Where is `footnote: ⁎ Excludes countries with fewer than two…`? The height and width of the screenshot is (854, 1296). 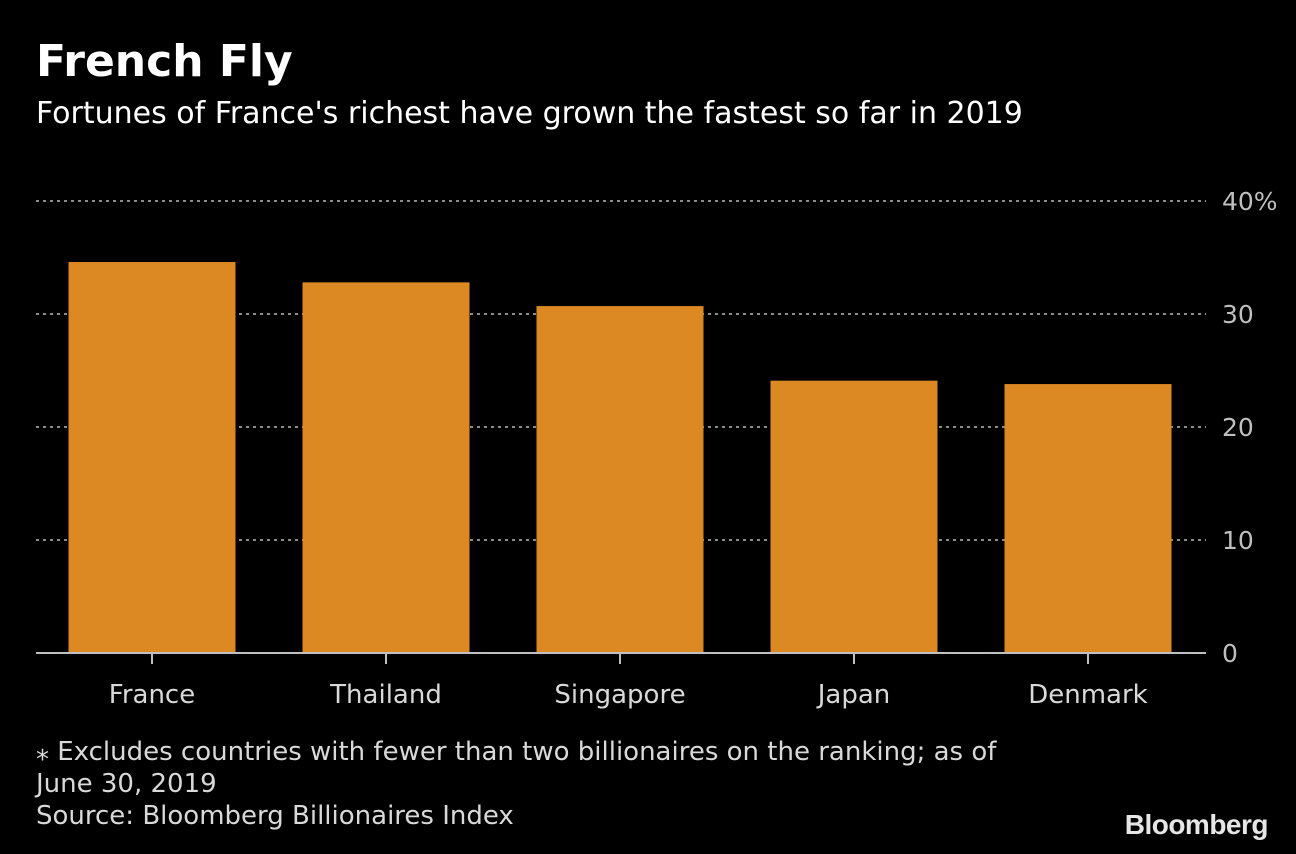 footnote: ⁎ Excludes countries with fewer than two… is located at coordinates (556, 784).